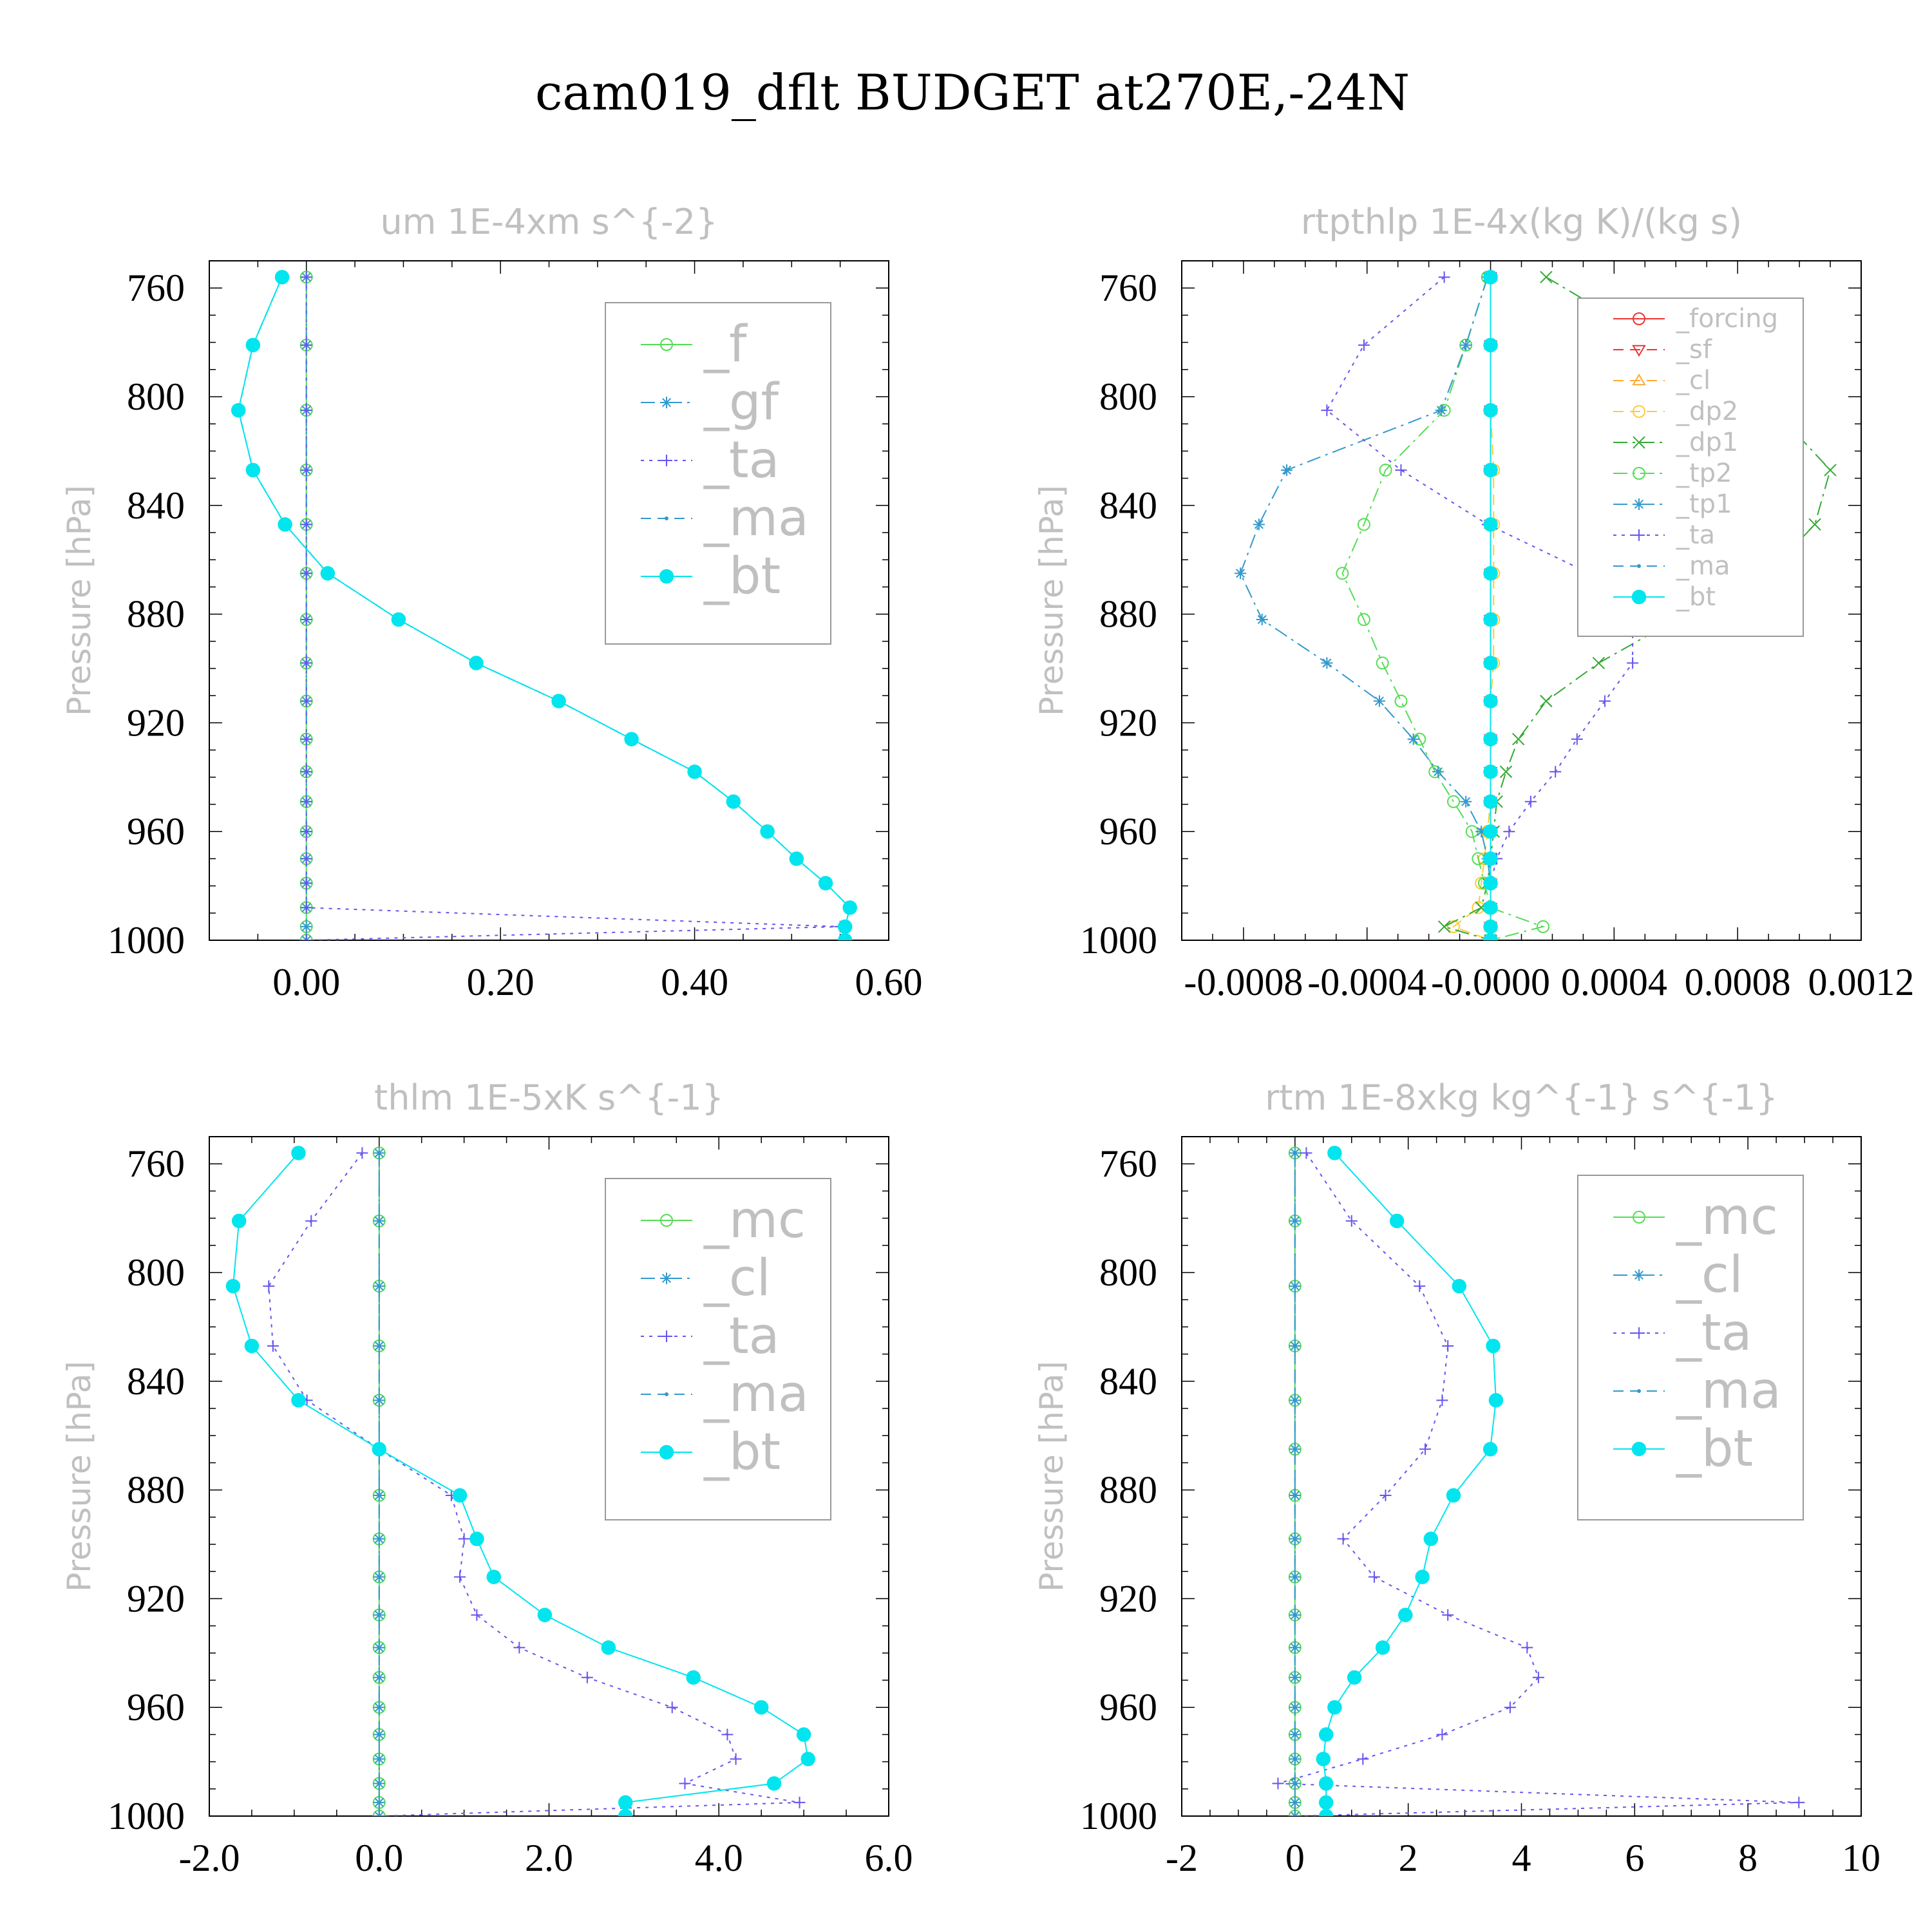  Describe the element at coordinates (666, 1278) in the screenshot. I see `legend-marker-star` at that location.